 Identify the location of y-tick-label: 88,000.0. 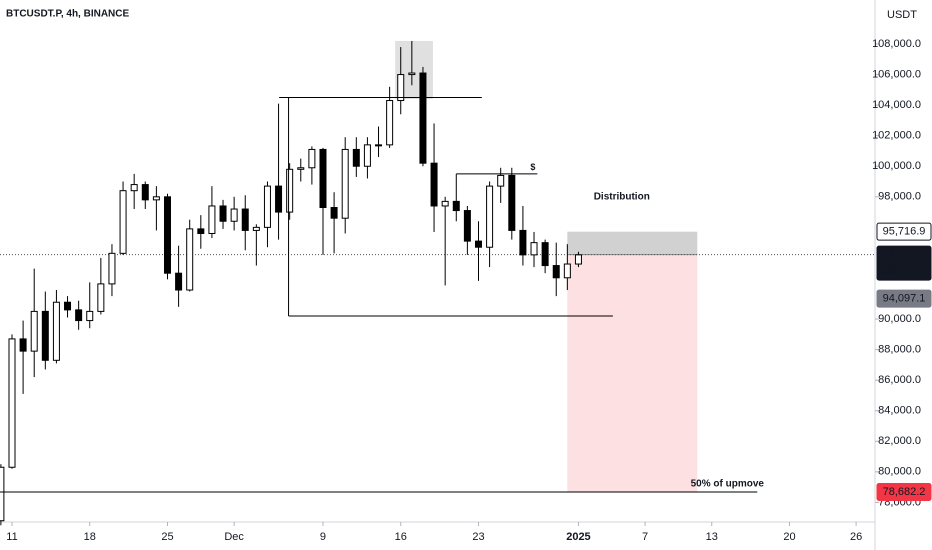
(899, 350).